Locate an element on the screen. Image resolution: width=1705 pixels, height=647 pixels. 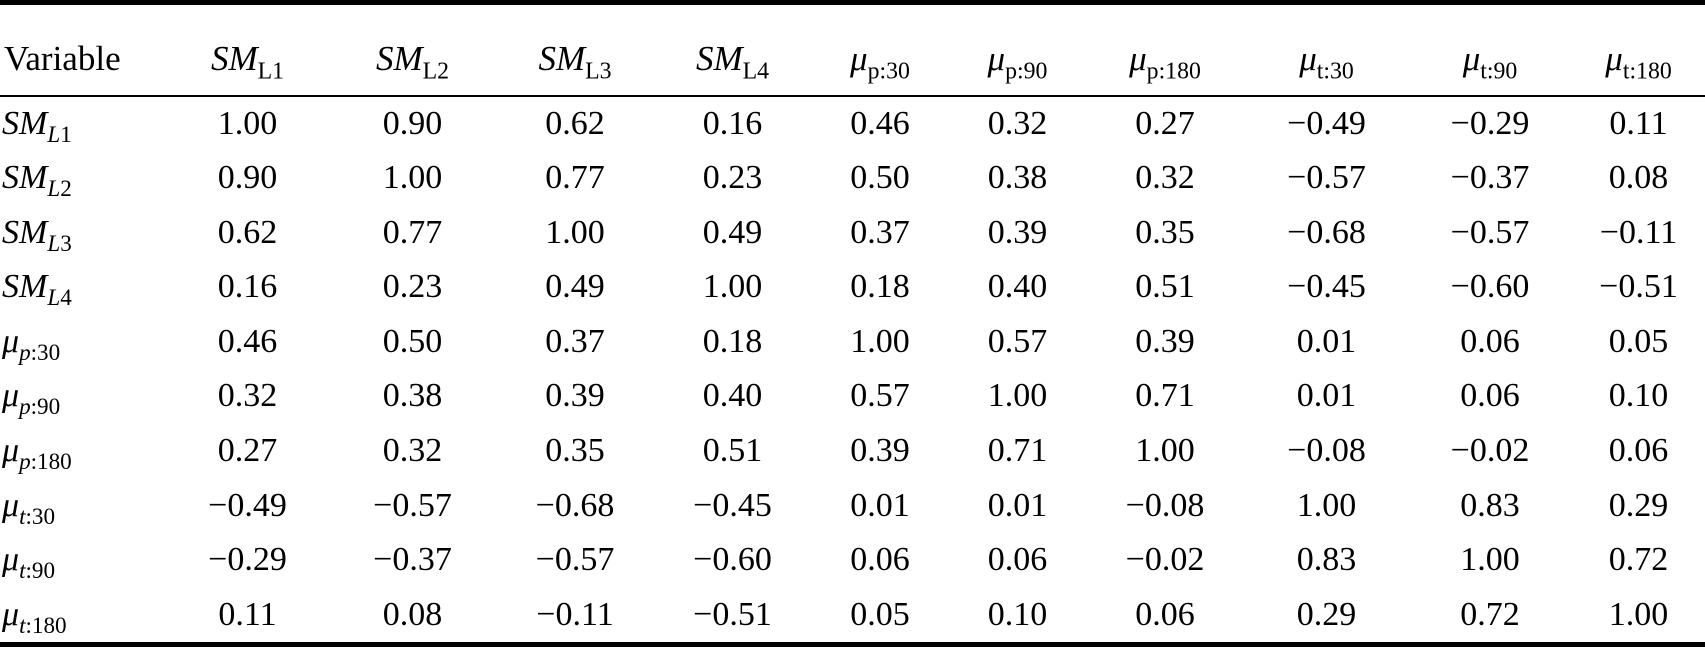
header-cell-col-1: SML1 is located at coordinates (247, 61).